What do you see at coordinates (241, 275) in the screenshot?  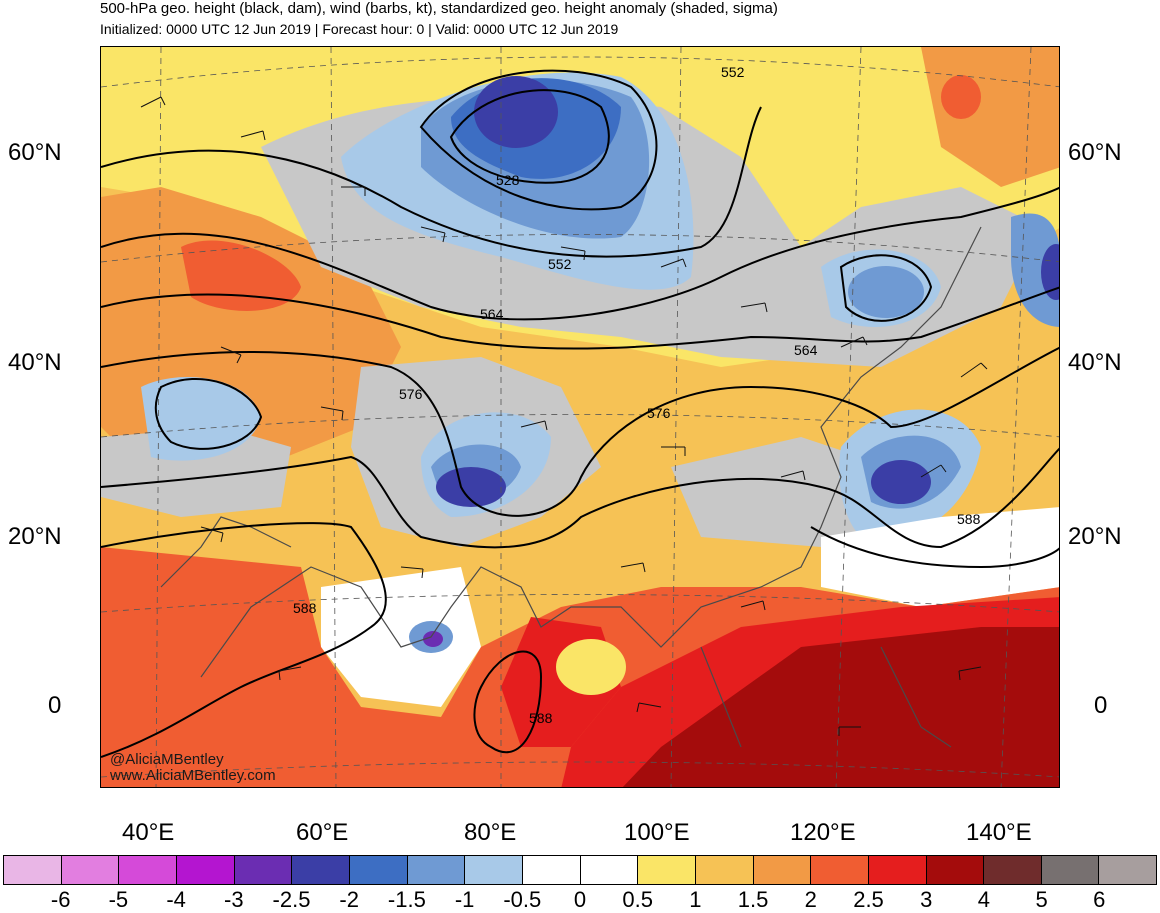 I see `anomaly-core-europe` at bounding box center [241, 275].